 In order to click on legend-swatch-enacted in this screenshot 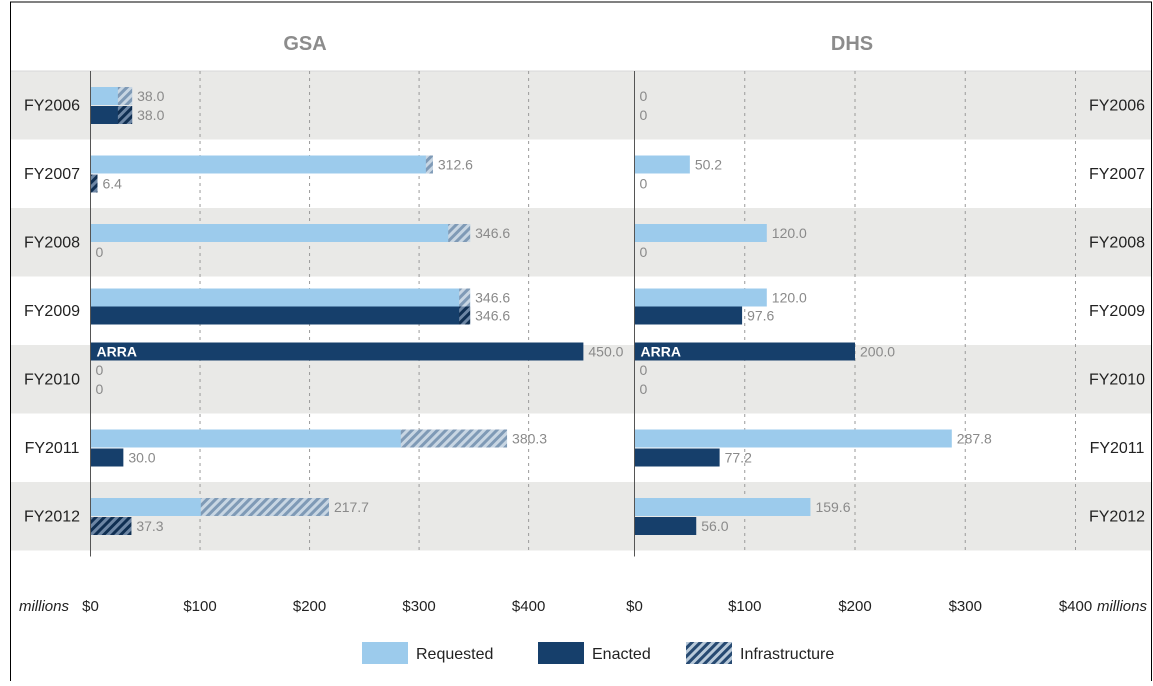, I will do `click(561, 653)`.